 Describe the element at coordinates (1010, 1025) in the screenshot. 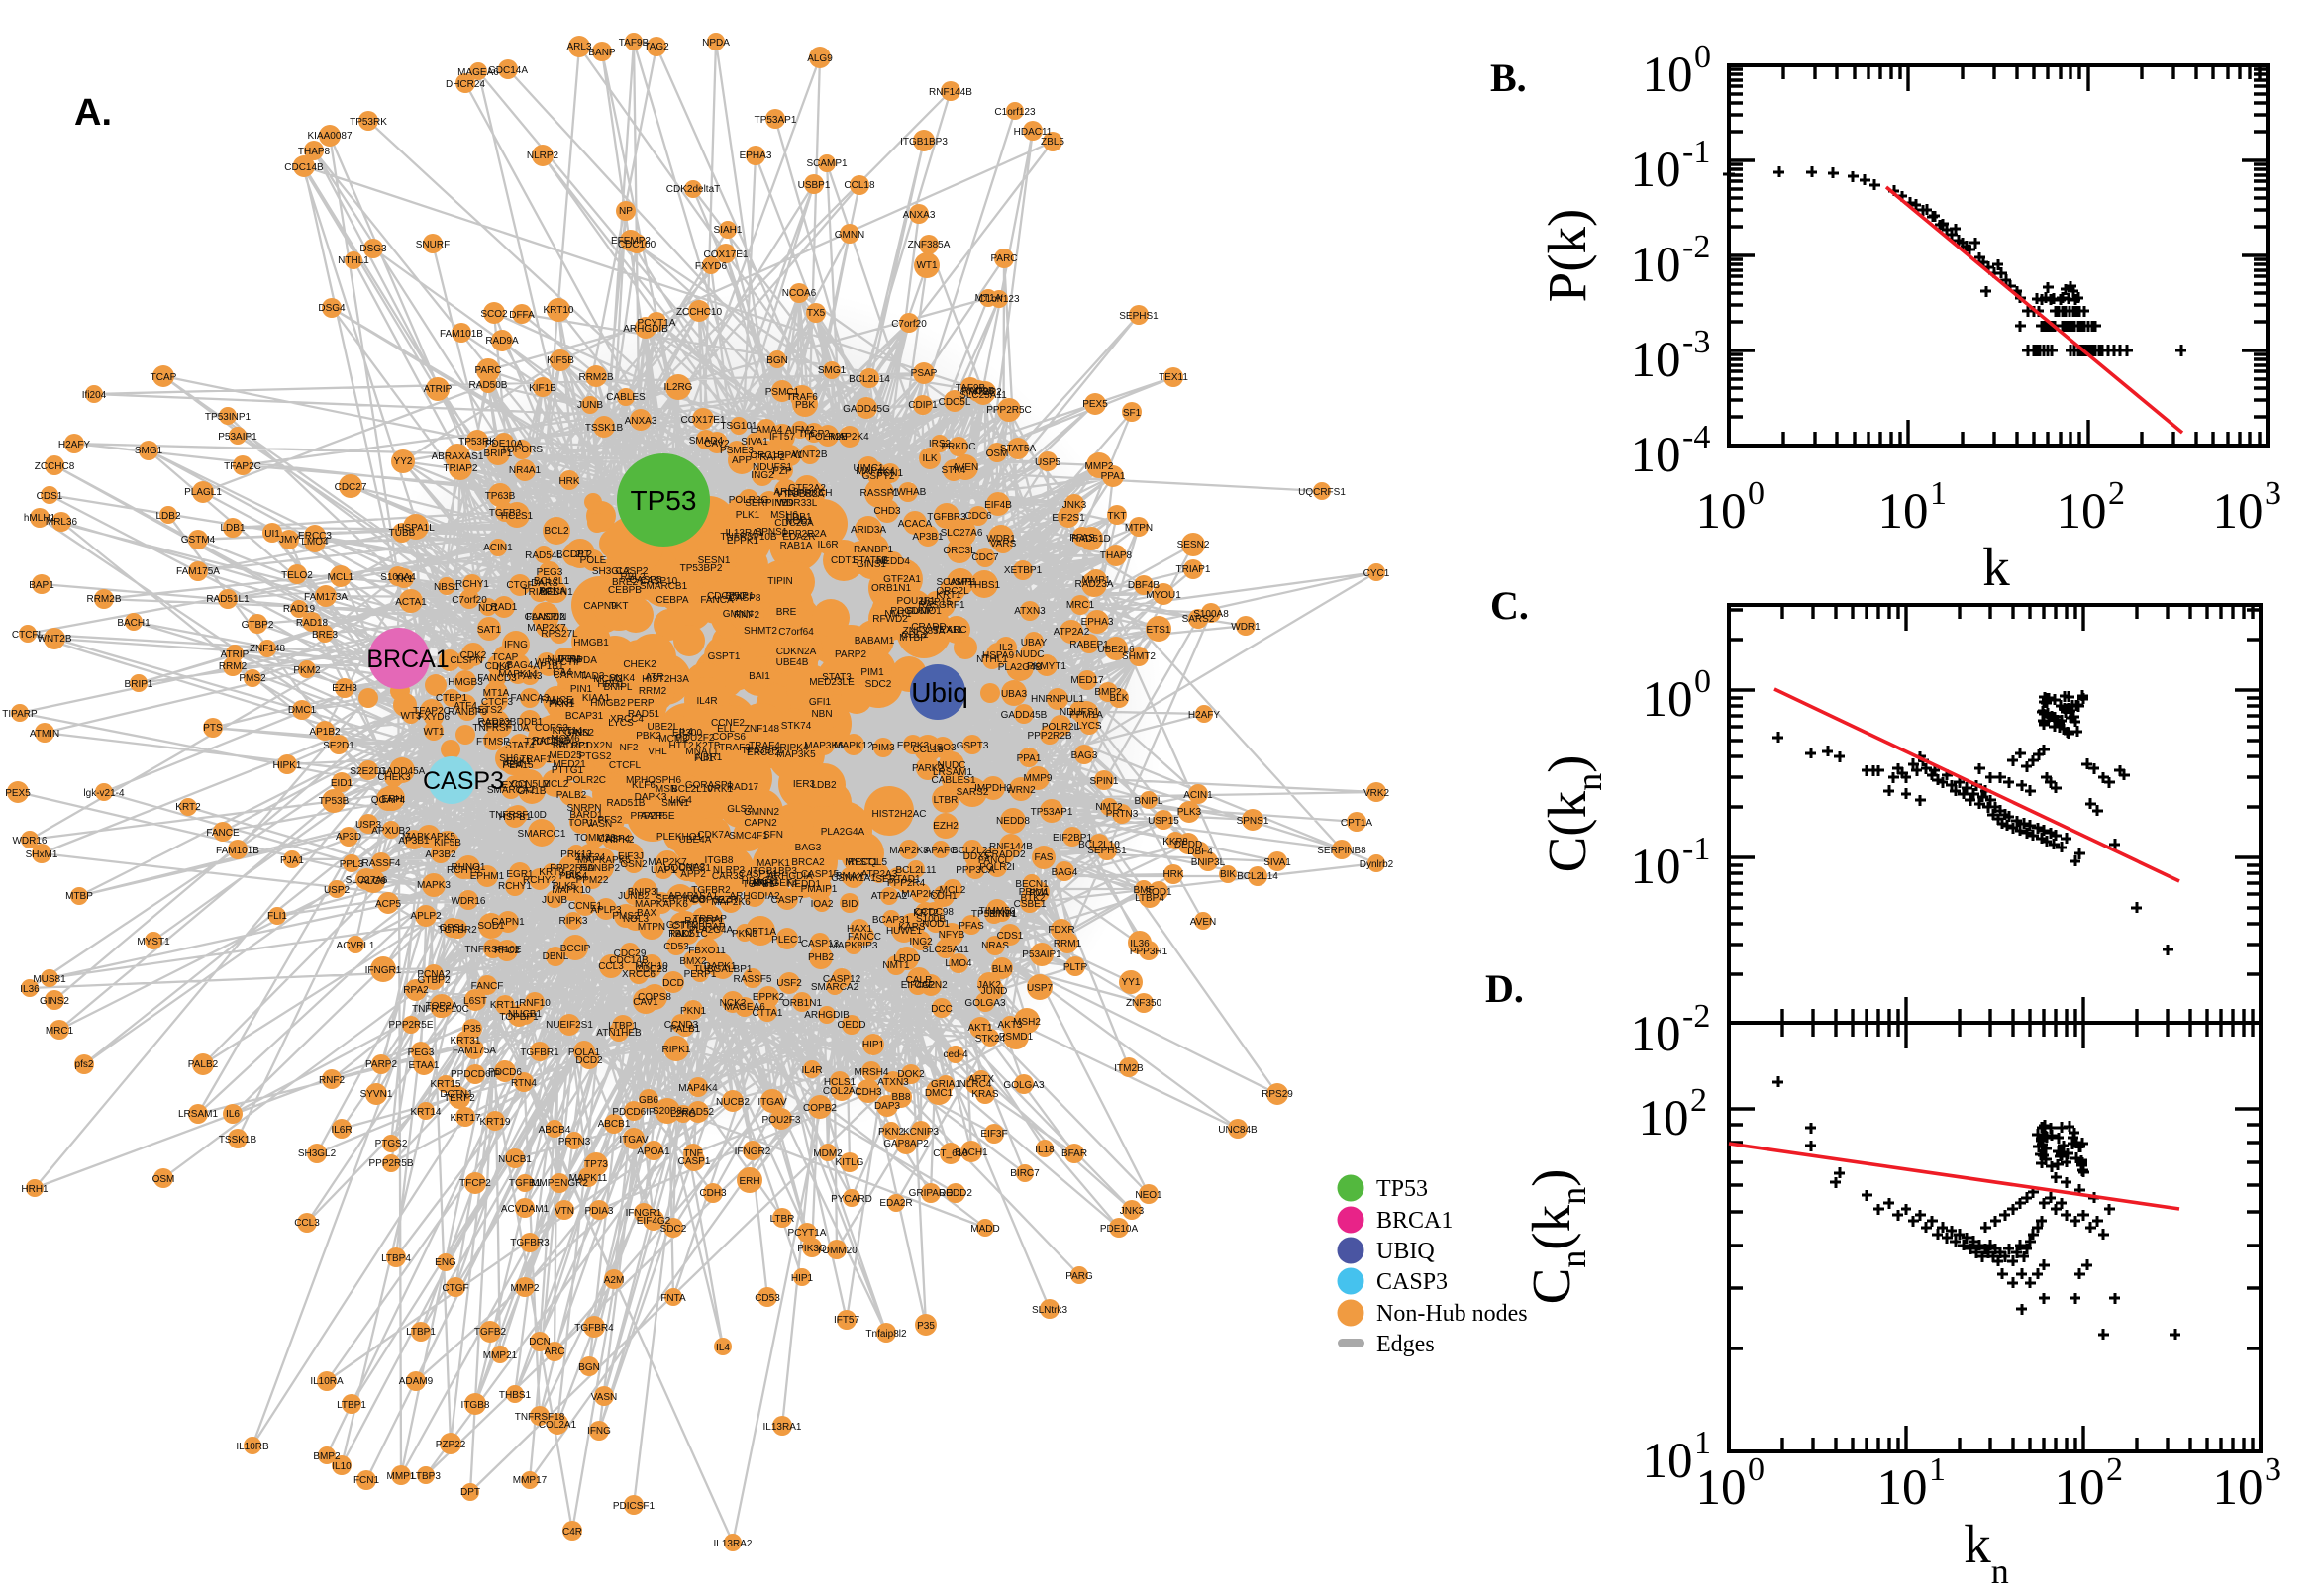

I see `svg-text: AKT3` at that location.